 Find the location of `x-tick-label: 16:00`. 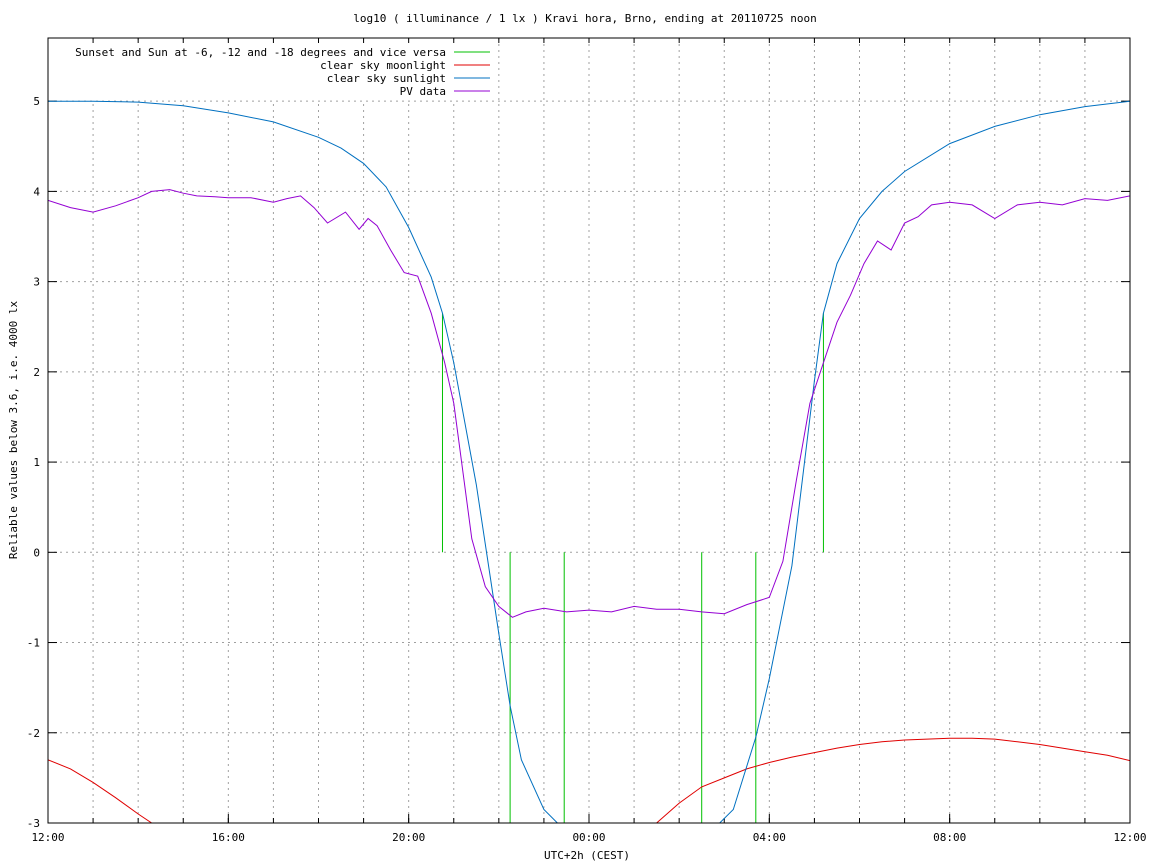

x-tick-label: 16:00 is located at coordinates (228, 837).